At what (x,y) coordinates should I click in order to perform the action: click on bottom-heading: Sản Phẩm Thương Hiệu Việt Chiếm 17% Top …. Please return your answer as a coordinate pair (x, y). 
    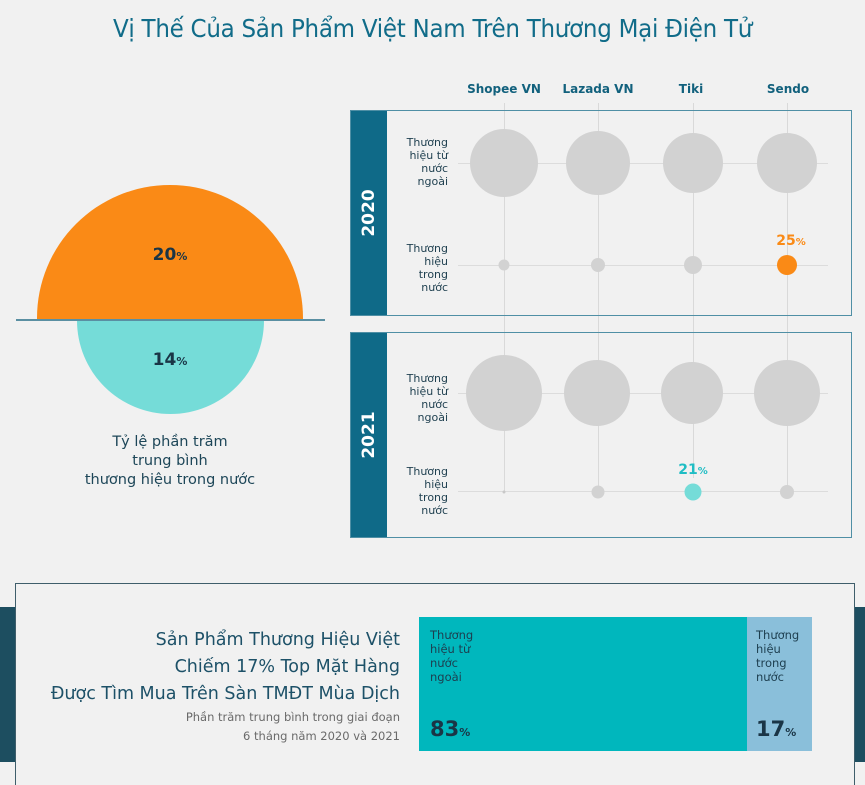
    Looking at the image, I should click on (200, 667).